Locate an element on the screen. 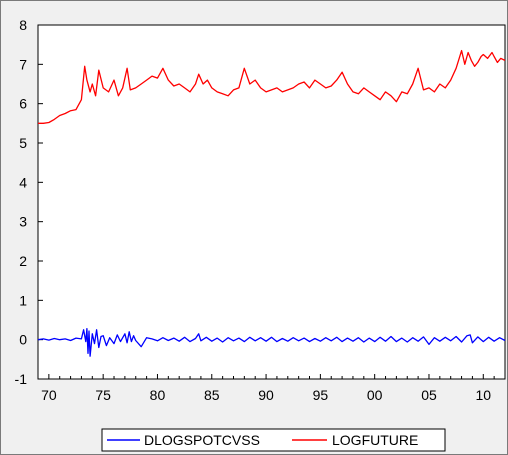 The width and height of the screenshot is (508, 455). y-axis: -1 0 1 2 3 4 5 6 7 8 is located at coordinates (29, 202).